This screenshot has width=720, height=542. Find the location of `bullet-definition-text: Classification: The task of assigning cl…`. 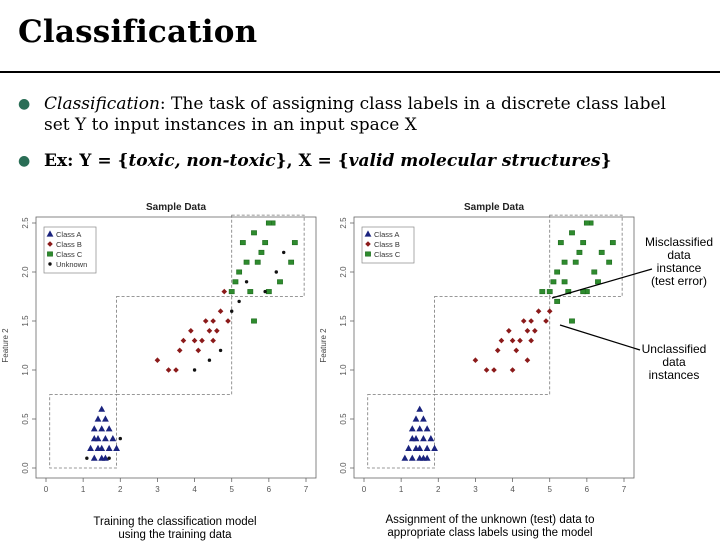

bullet-definition-text: Classification: The task of assigning cl… is located at coordinates (355, 115).